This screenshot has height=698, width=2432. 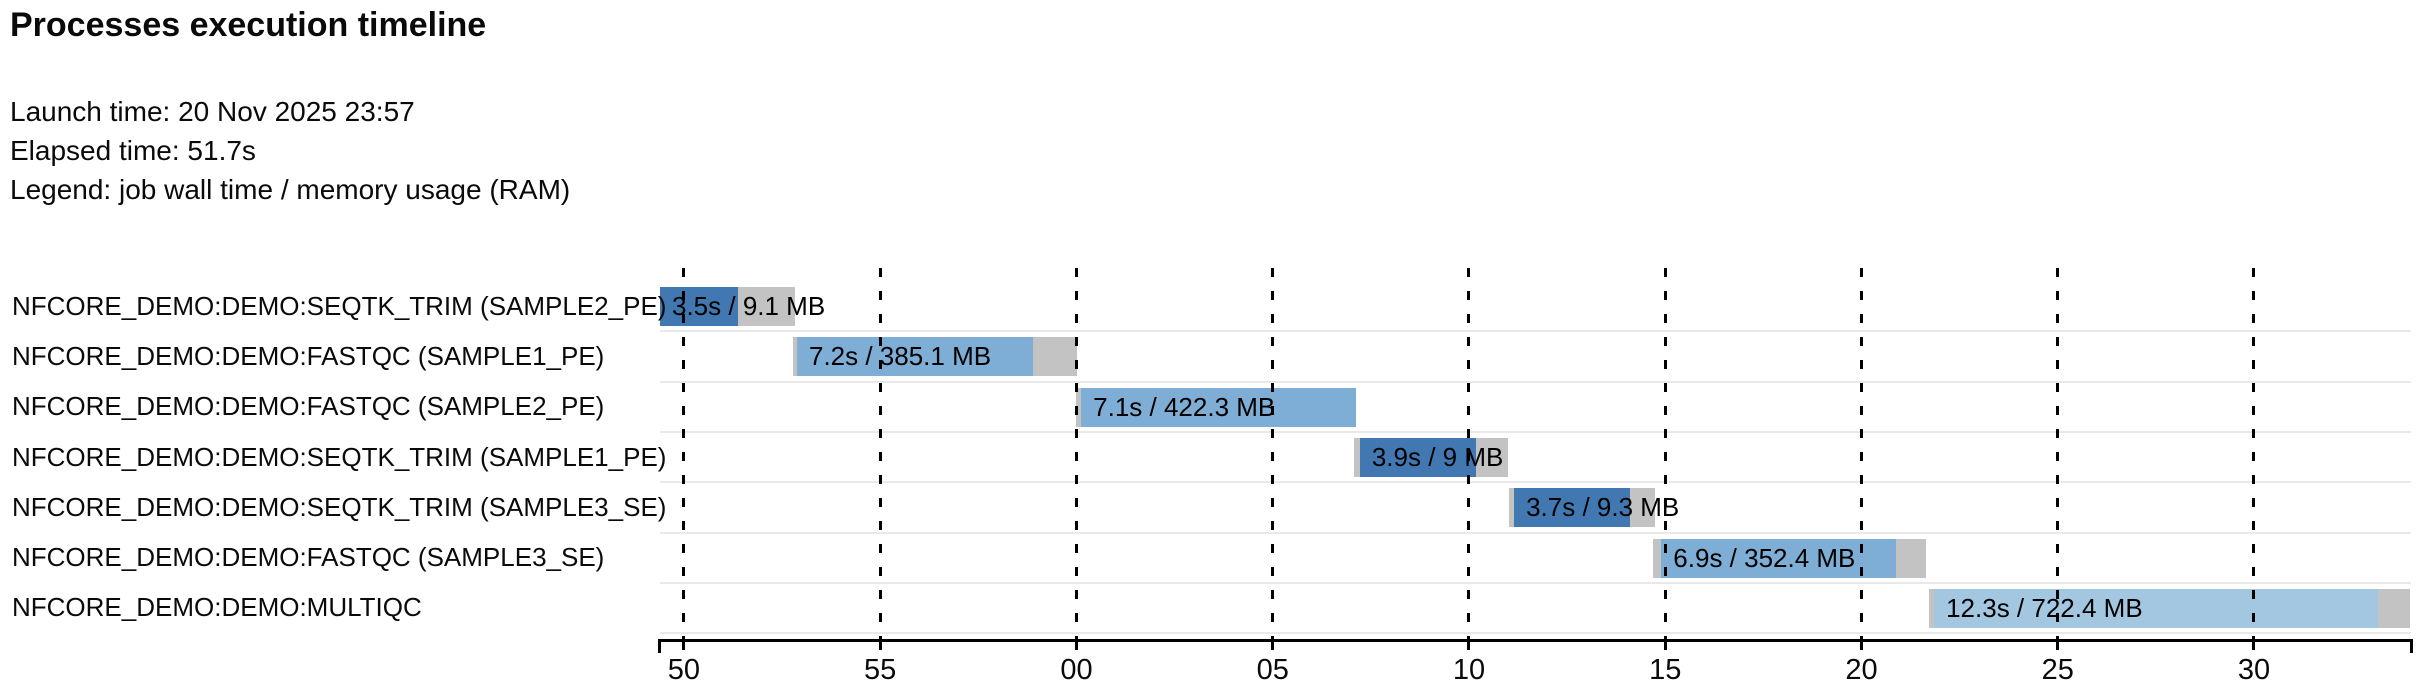 I want to click on axis-tick-label: 25, so click(x=2057, y=670).